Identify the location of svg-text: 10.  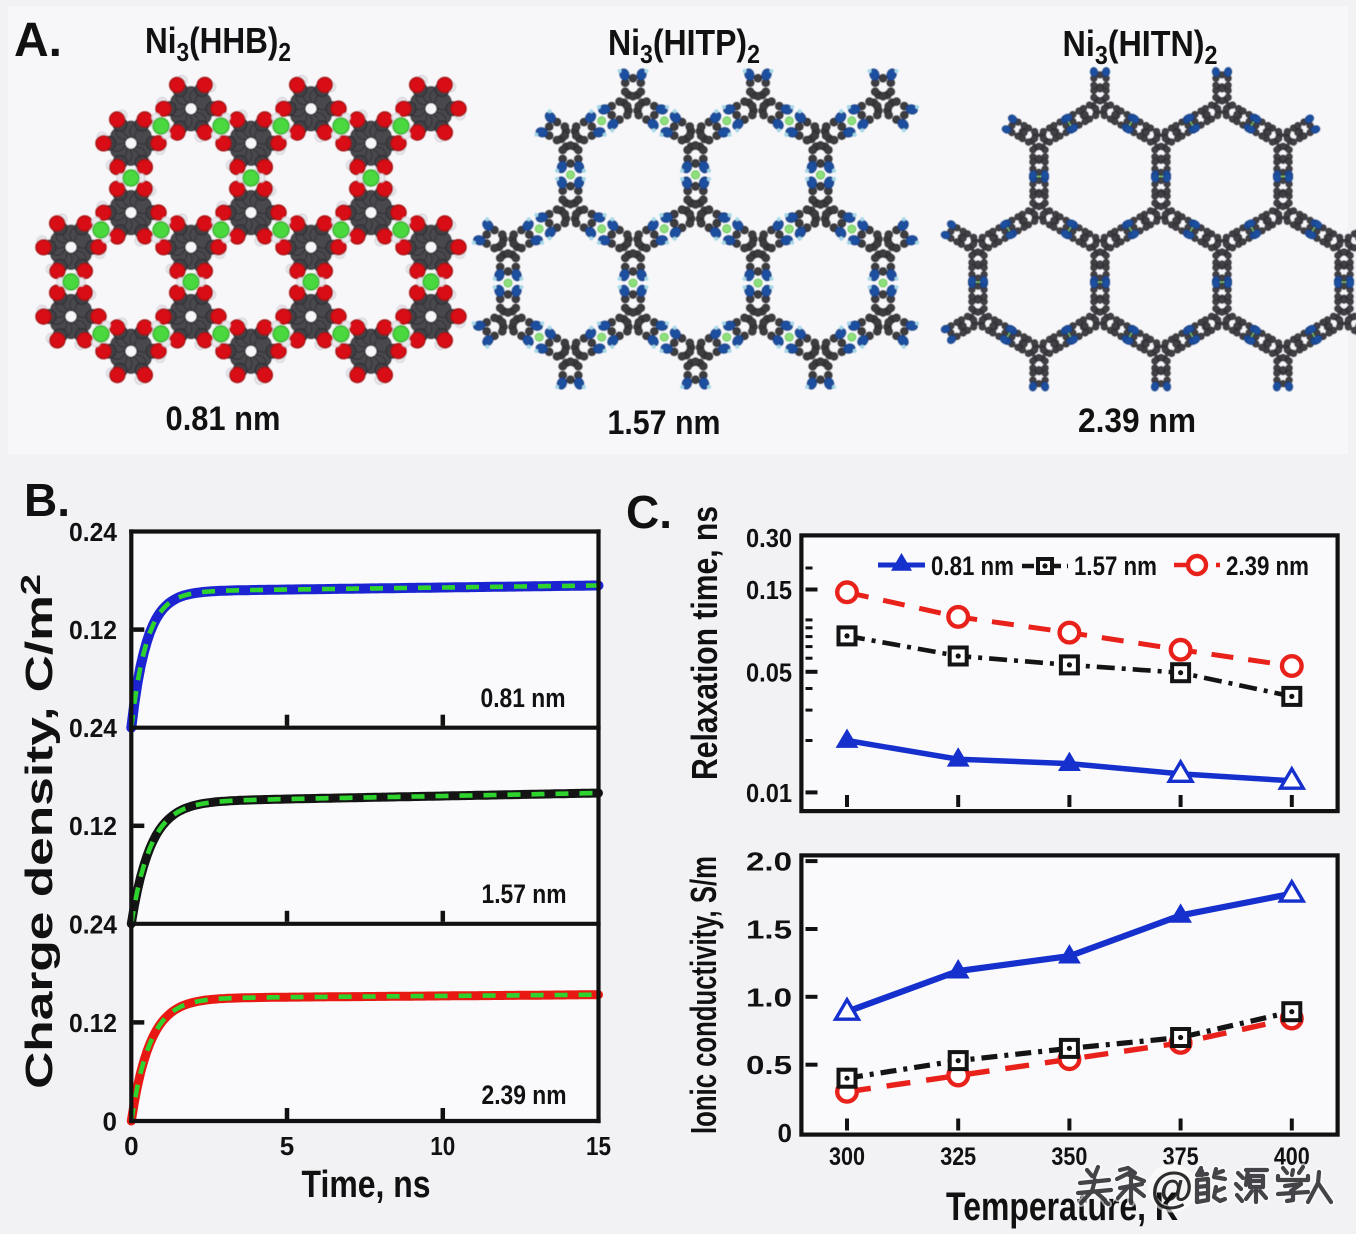
(442, 1147).